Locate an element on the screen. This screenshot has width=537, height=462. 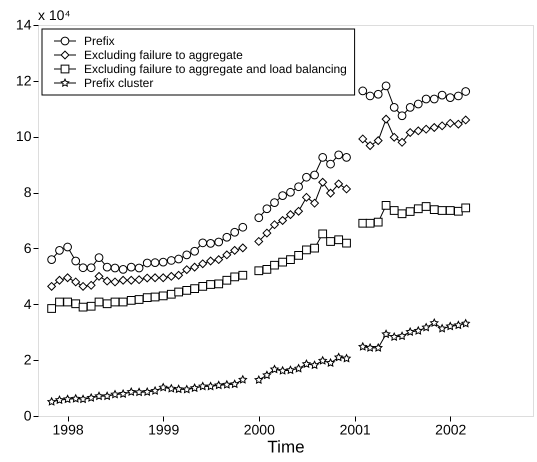
y-tick-label: 0 is located at coordinates (28, 416).